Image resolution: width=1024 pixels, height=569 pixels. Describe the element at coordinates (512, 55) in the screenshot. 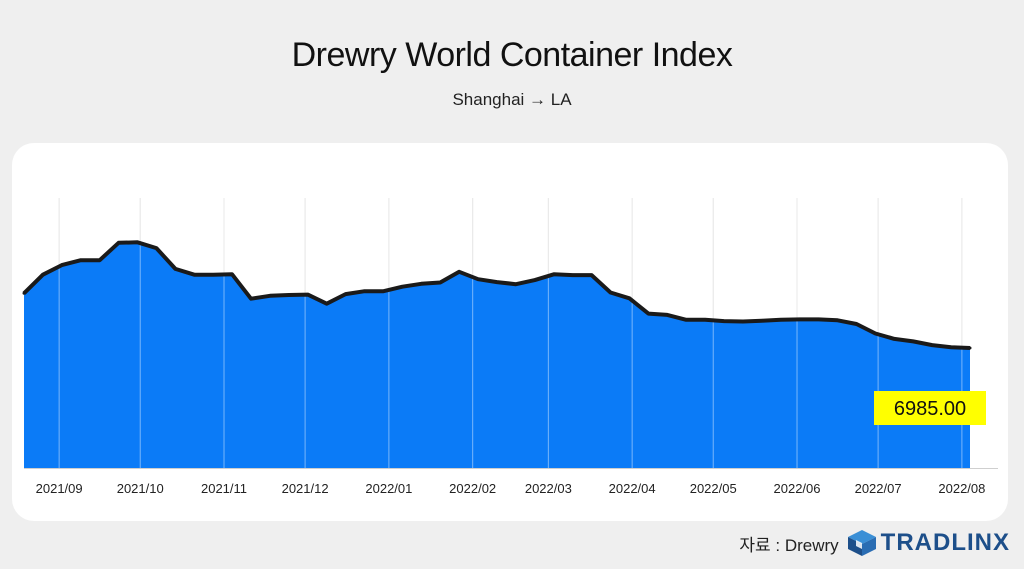

I see `chart-title: Drewry World Container Index` at that location.